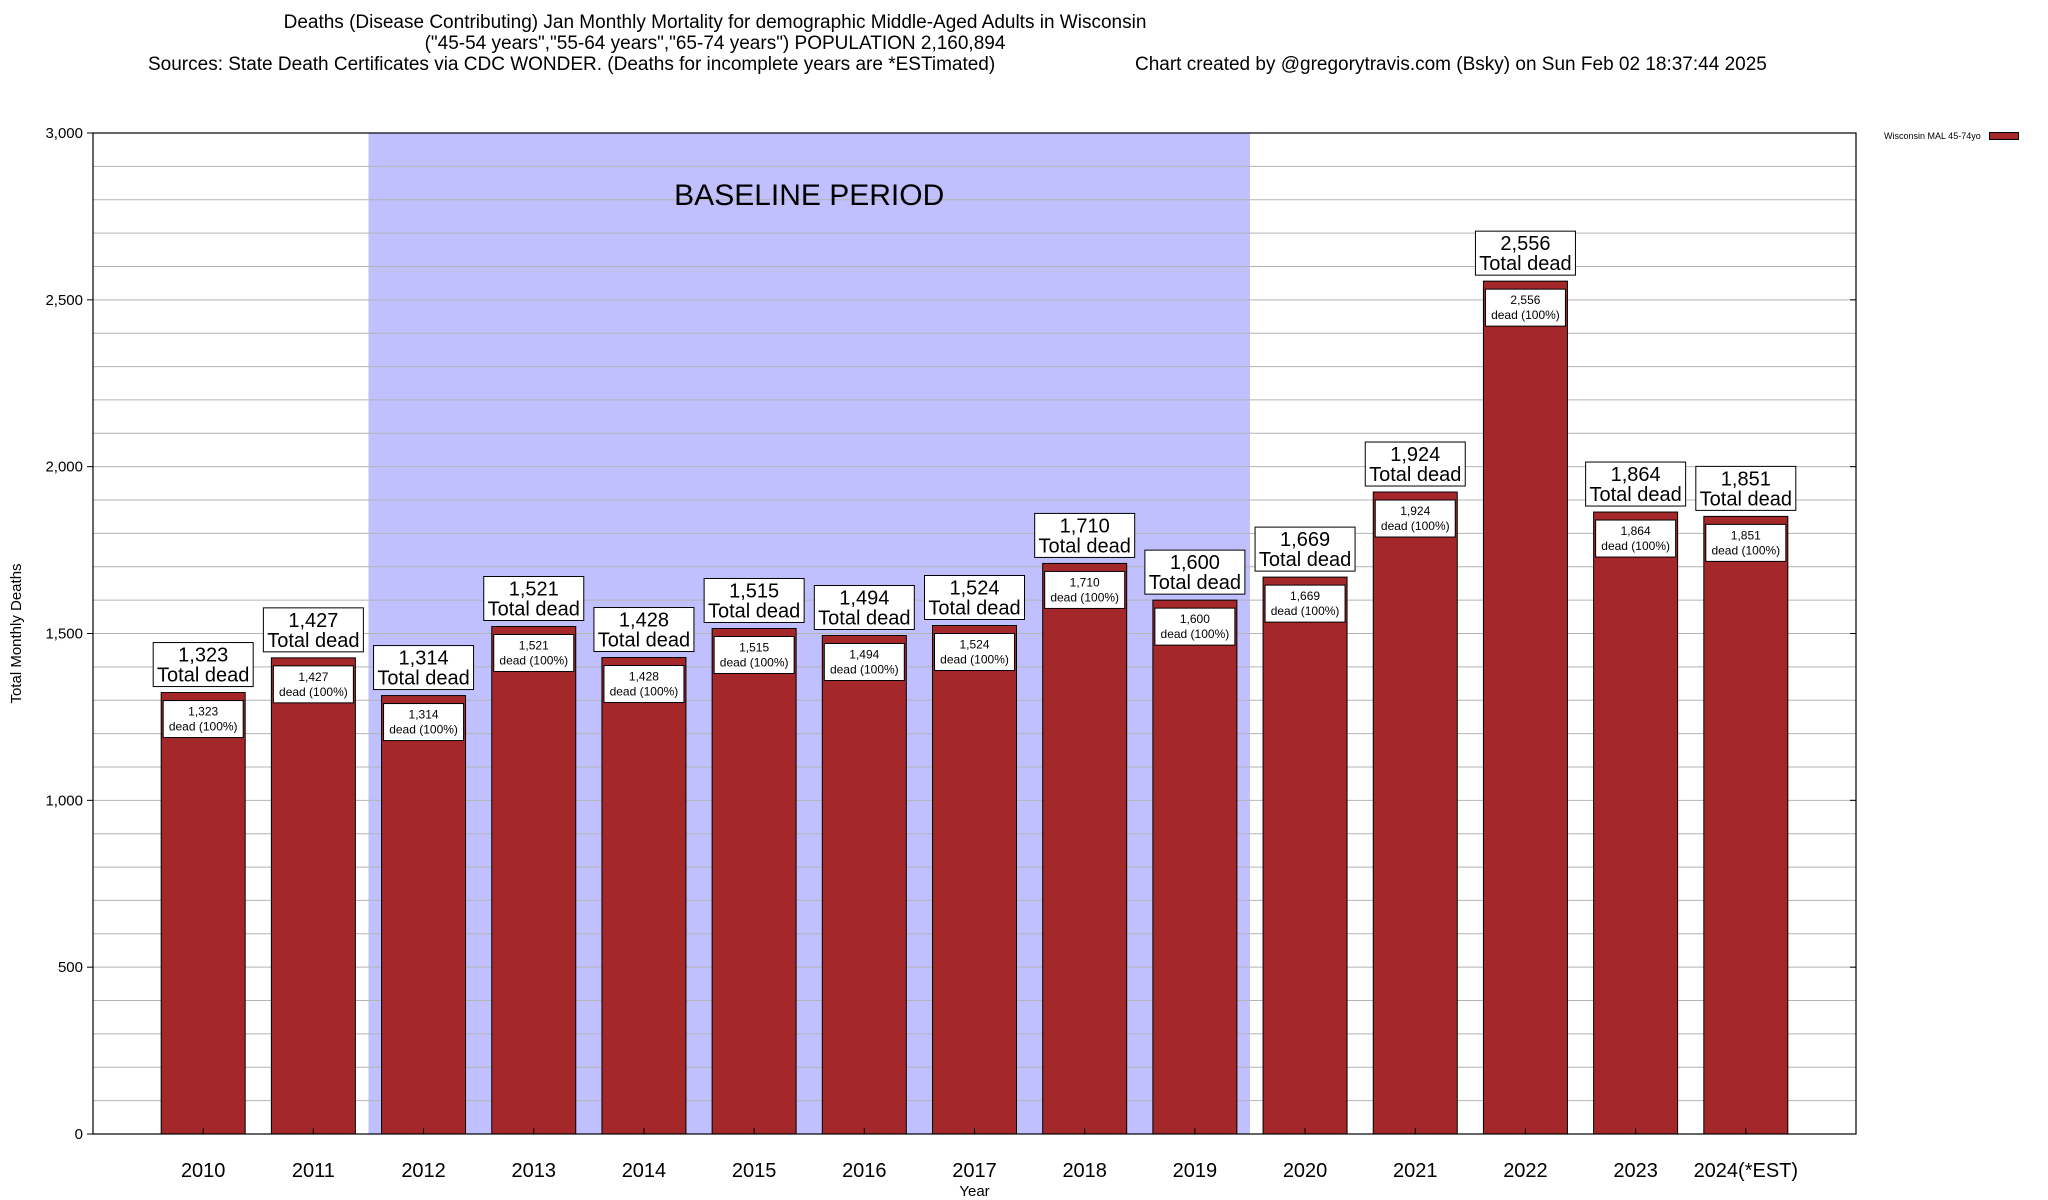  What do you see at coordinates (1636, 531) in the screenshot?
I see `bar-inner-value: 1,864` at bounding box center [1636, 531].